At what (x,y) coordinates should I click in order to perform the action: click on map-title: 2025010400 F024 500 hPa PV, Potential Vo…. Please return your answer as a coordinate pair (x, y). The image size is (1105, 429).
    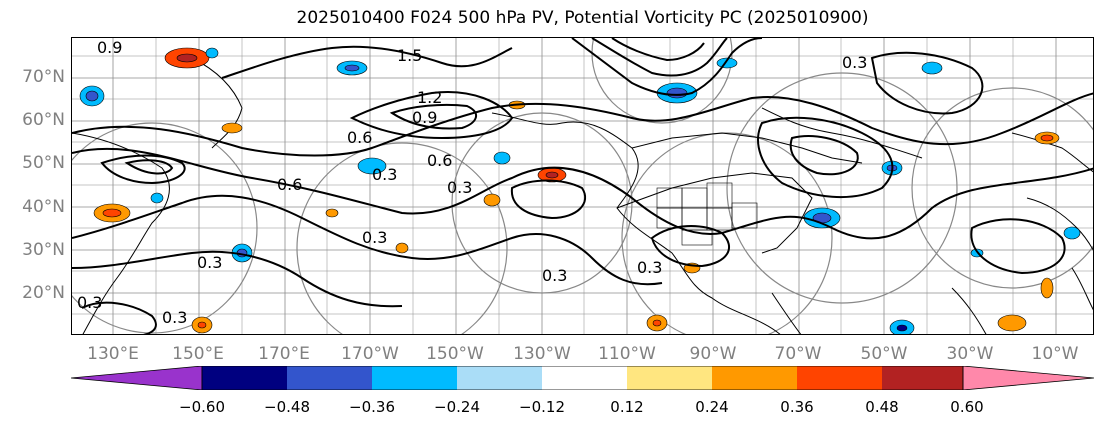
    Looking at the image, I should click on (582, 18).